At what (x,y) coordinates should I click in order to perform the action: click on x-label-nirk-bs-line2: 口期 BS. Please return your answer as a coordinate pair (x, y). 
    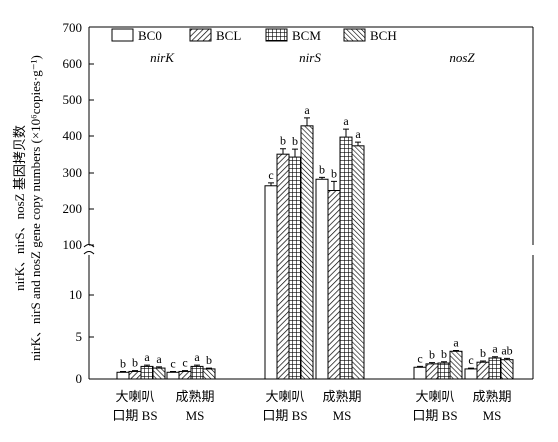
    Looking at the image, I should click on (134, 415).